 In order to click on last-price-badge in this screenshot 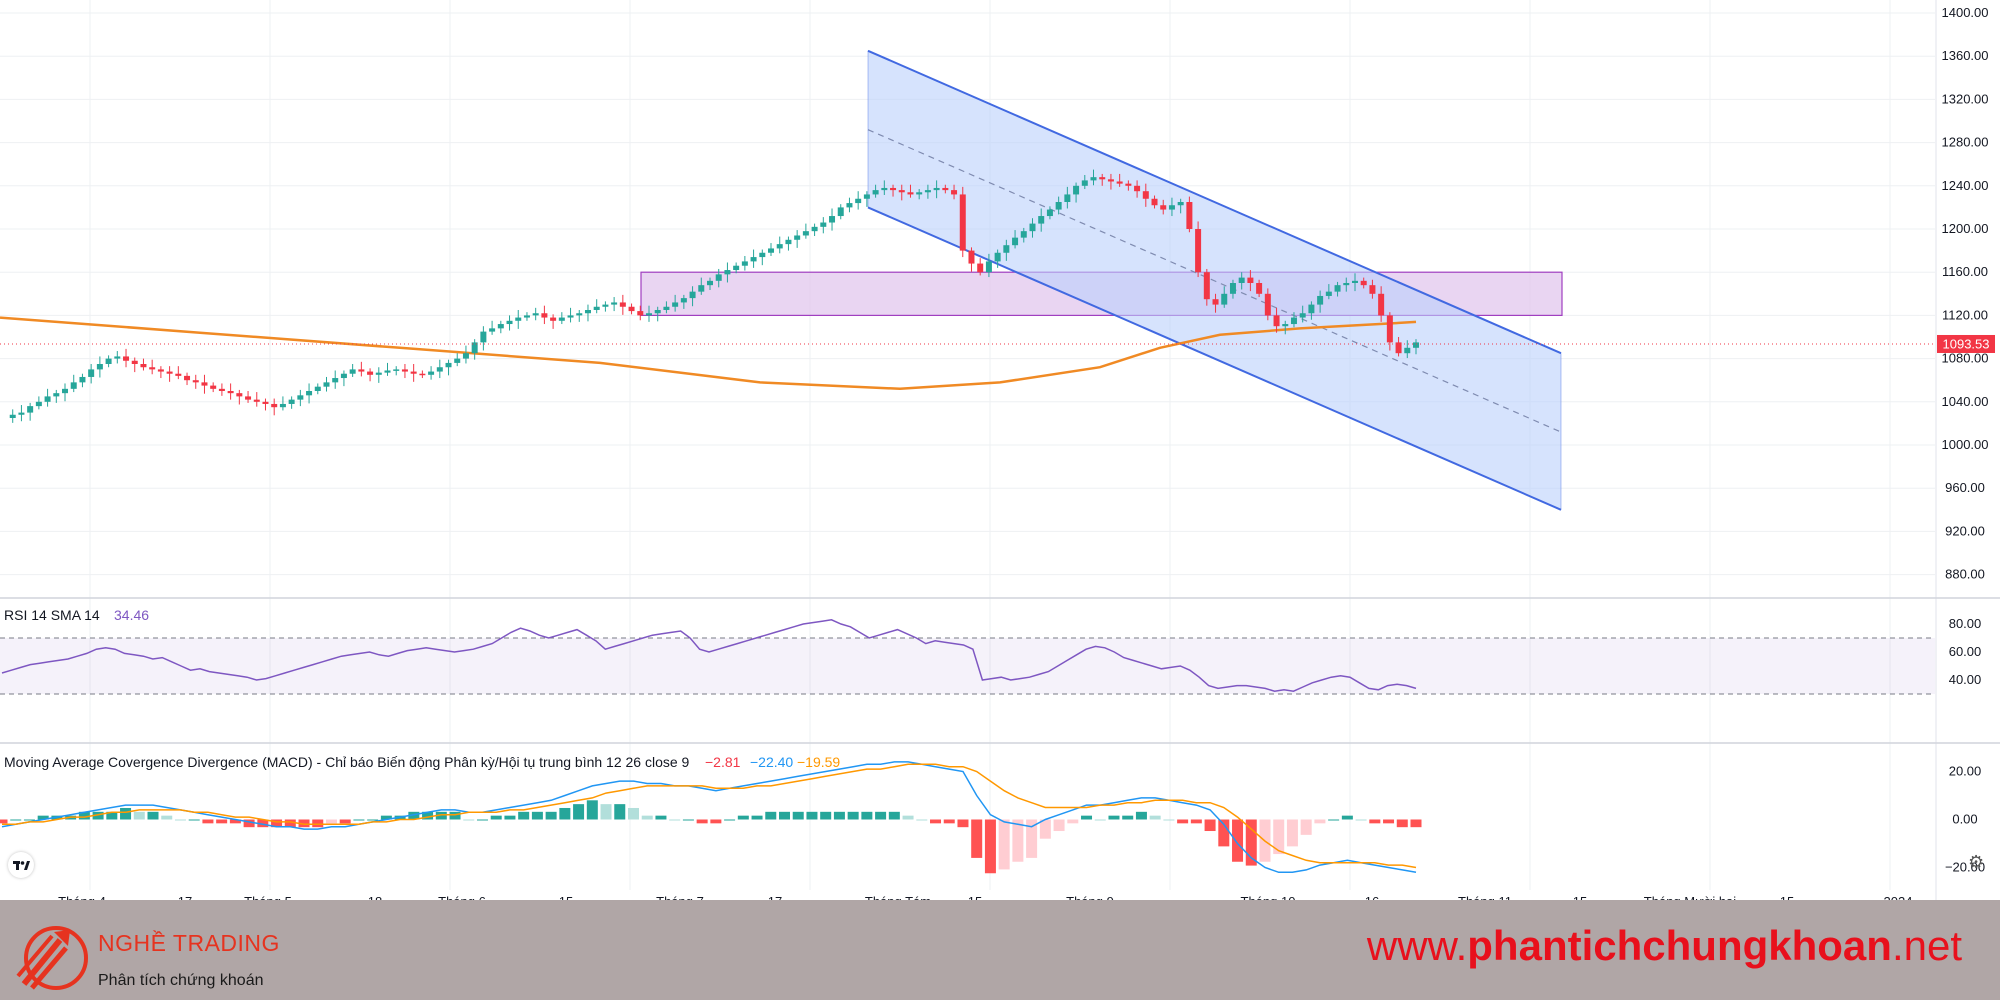, I will do `click(1966, 343)`.